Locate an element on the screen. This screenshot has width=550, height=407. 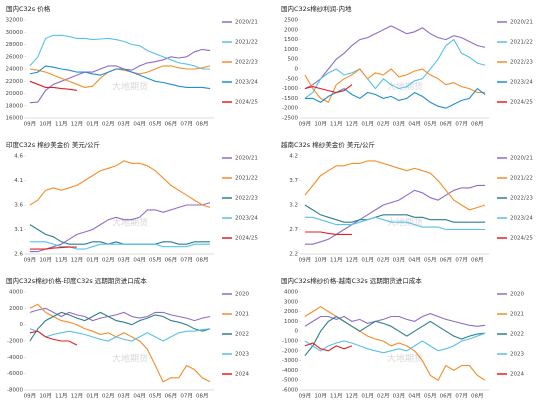
y-tick-label: 3.7 is located at coordinates (293, 181).